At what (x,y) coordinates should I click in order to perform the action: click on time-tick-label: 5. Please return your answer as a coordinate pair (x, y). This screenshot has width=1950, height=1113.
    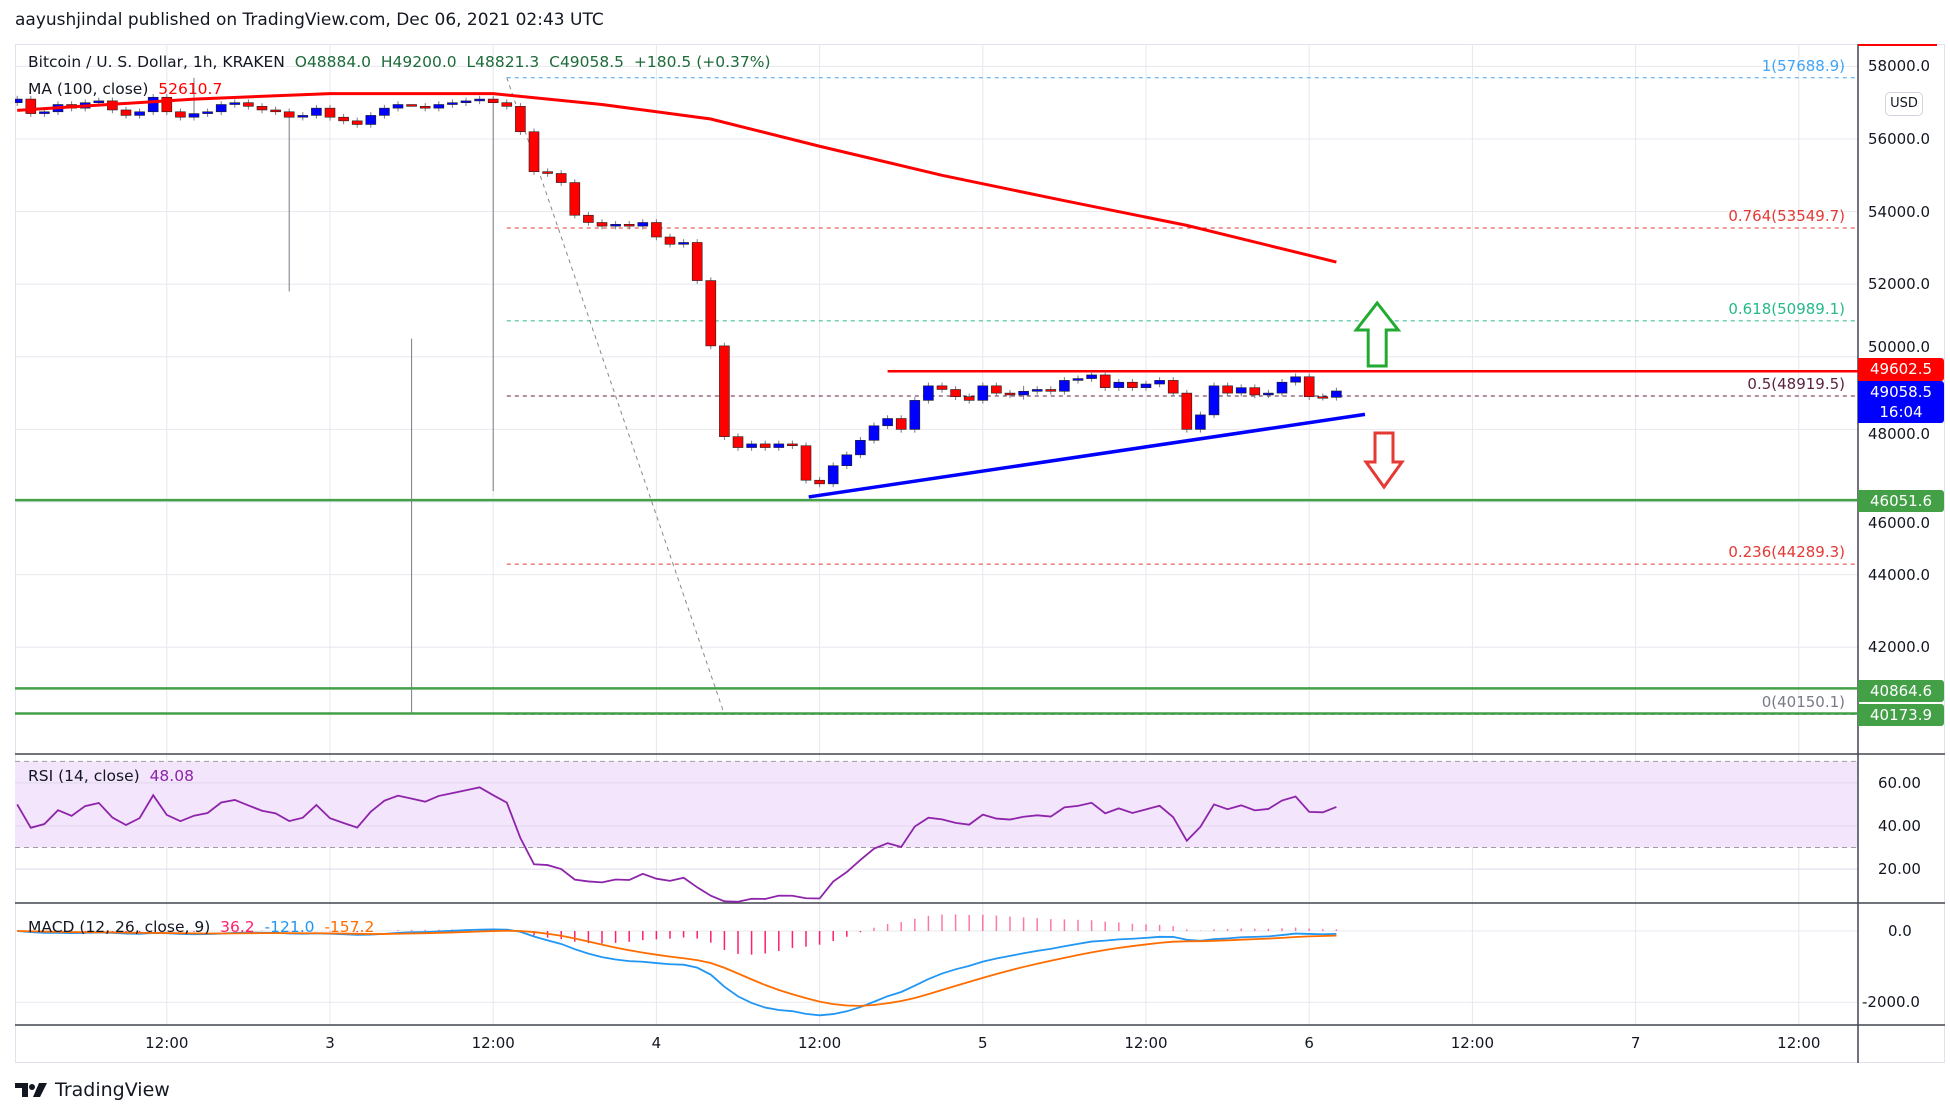
    Looking at the image, I should click on (983, 1043).